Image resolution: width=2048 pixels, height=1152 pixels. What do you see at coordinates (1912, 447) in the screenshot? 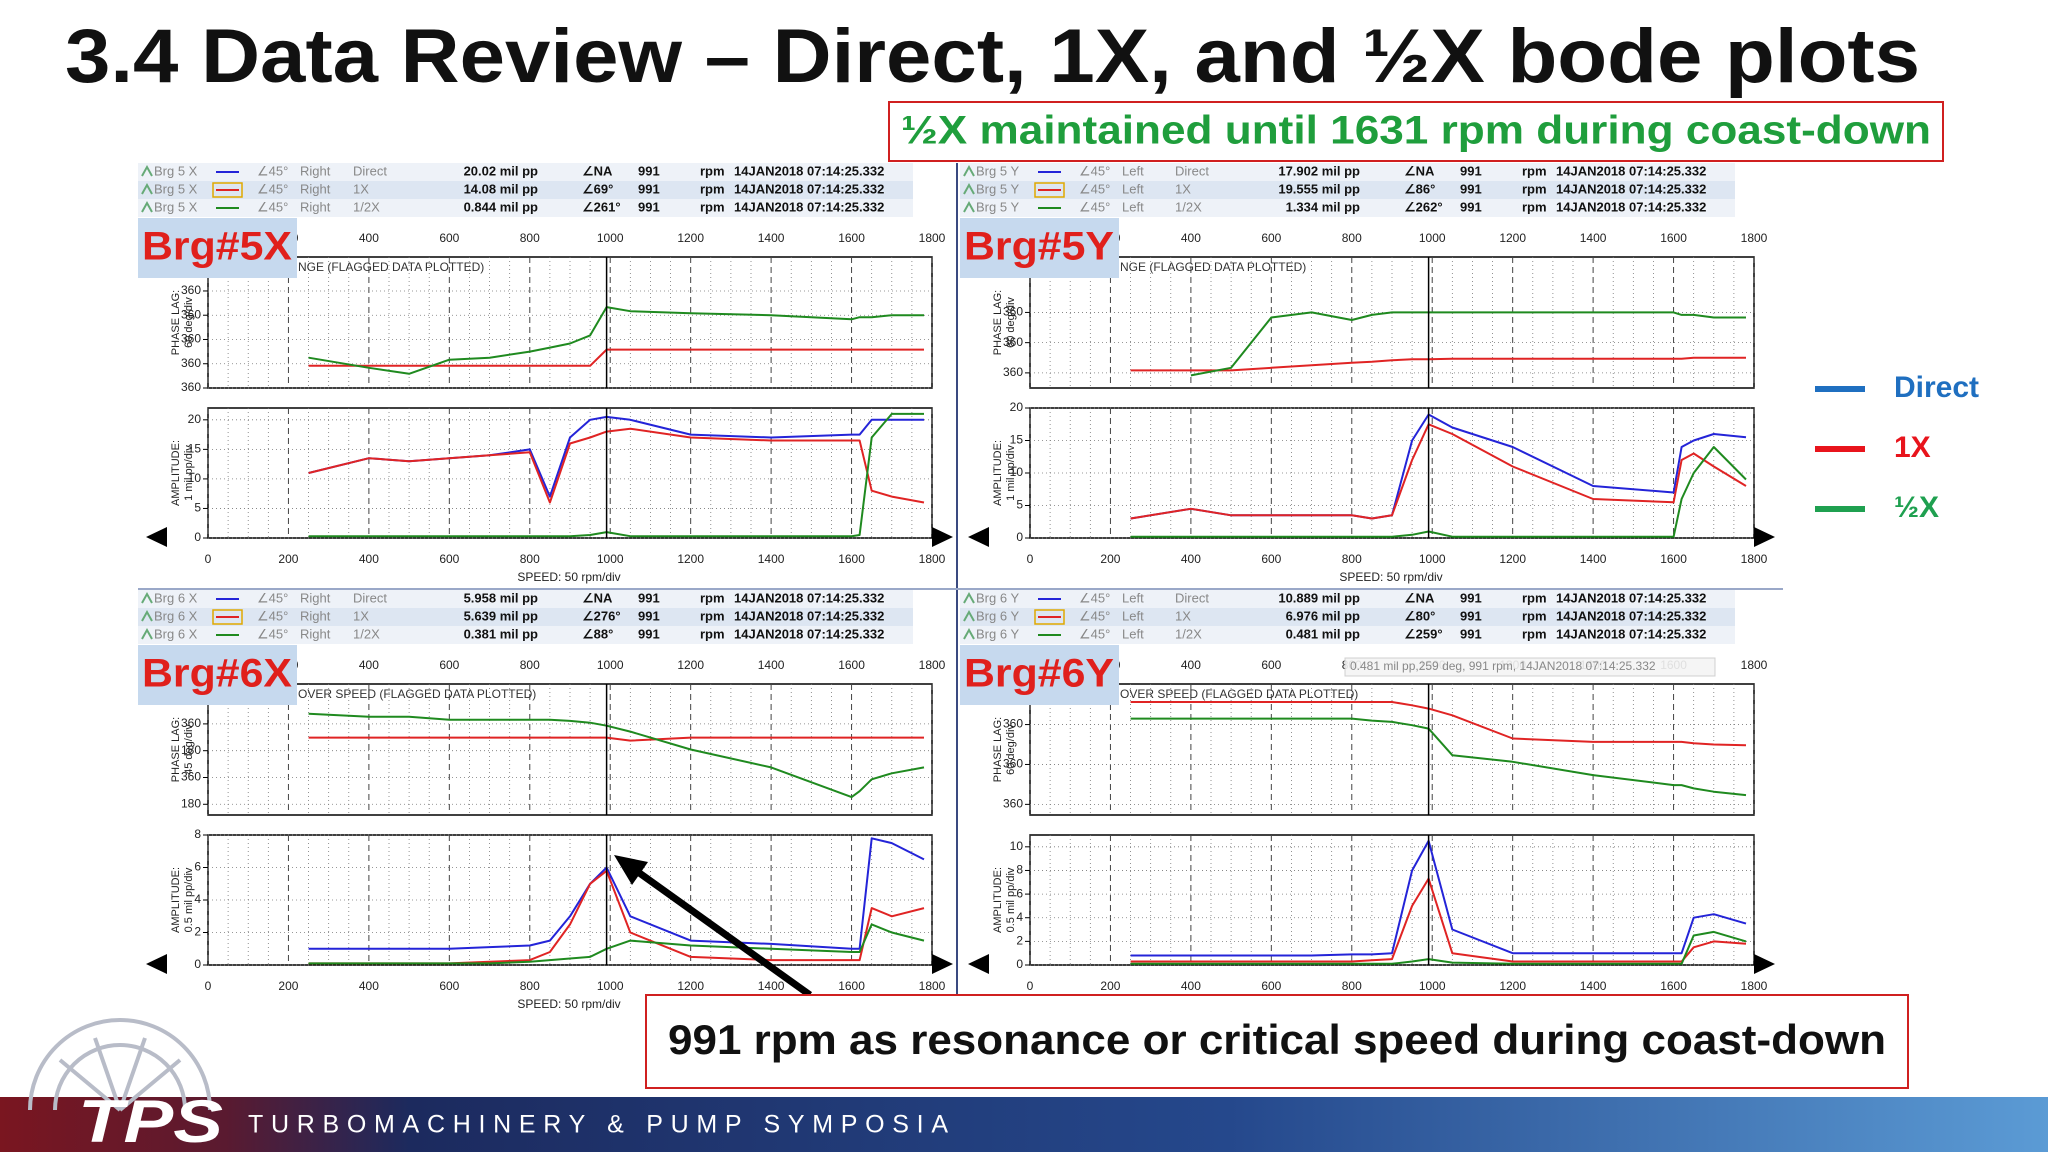
I see `legend-label: 1X` at bounding box center [1912, 447].